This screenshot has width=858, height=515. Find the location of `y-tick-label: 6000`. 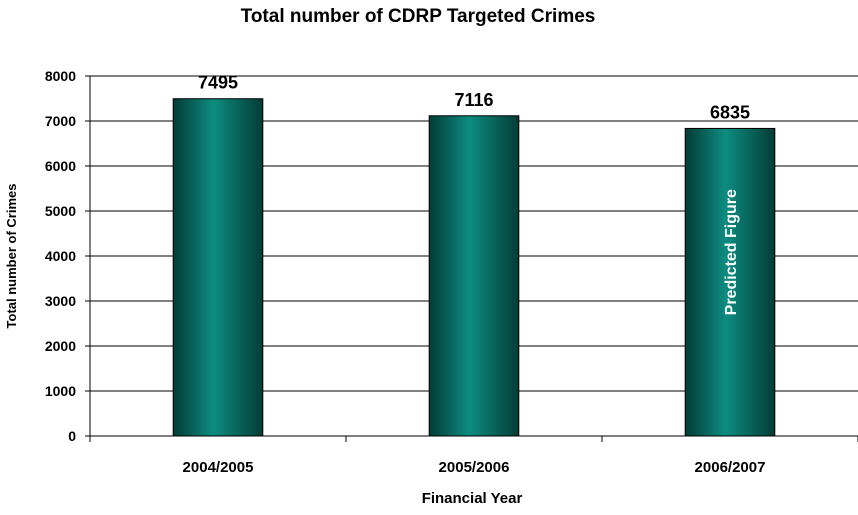

y-tick-label: 6000 is located at coordinates (60, 166).